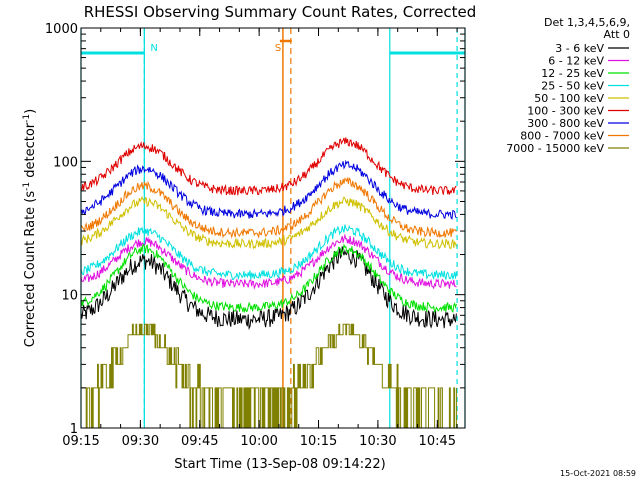 Image resolution: width=640 pixels, height=480 pixels. What do you see at coordinates (565, 111) in the screenshot?
I see `legend-label: 100 - 300 keV` at bounding box center [565, 111].